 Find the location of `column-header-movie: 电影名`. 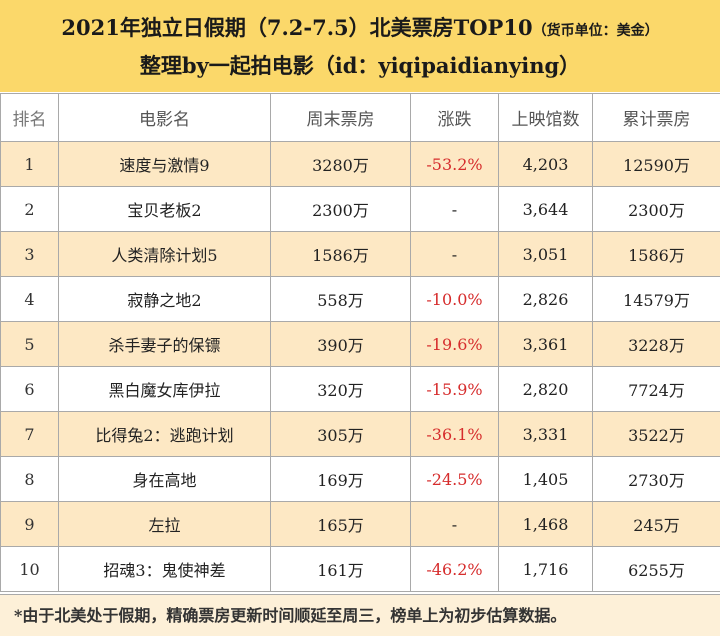

column-header-movie: 电影名 is located at coordinates (165, 118).